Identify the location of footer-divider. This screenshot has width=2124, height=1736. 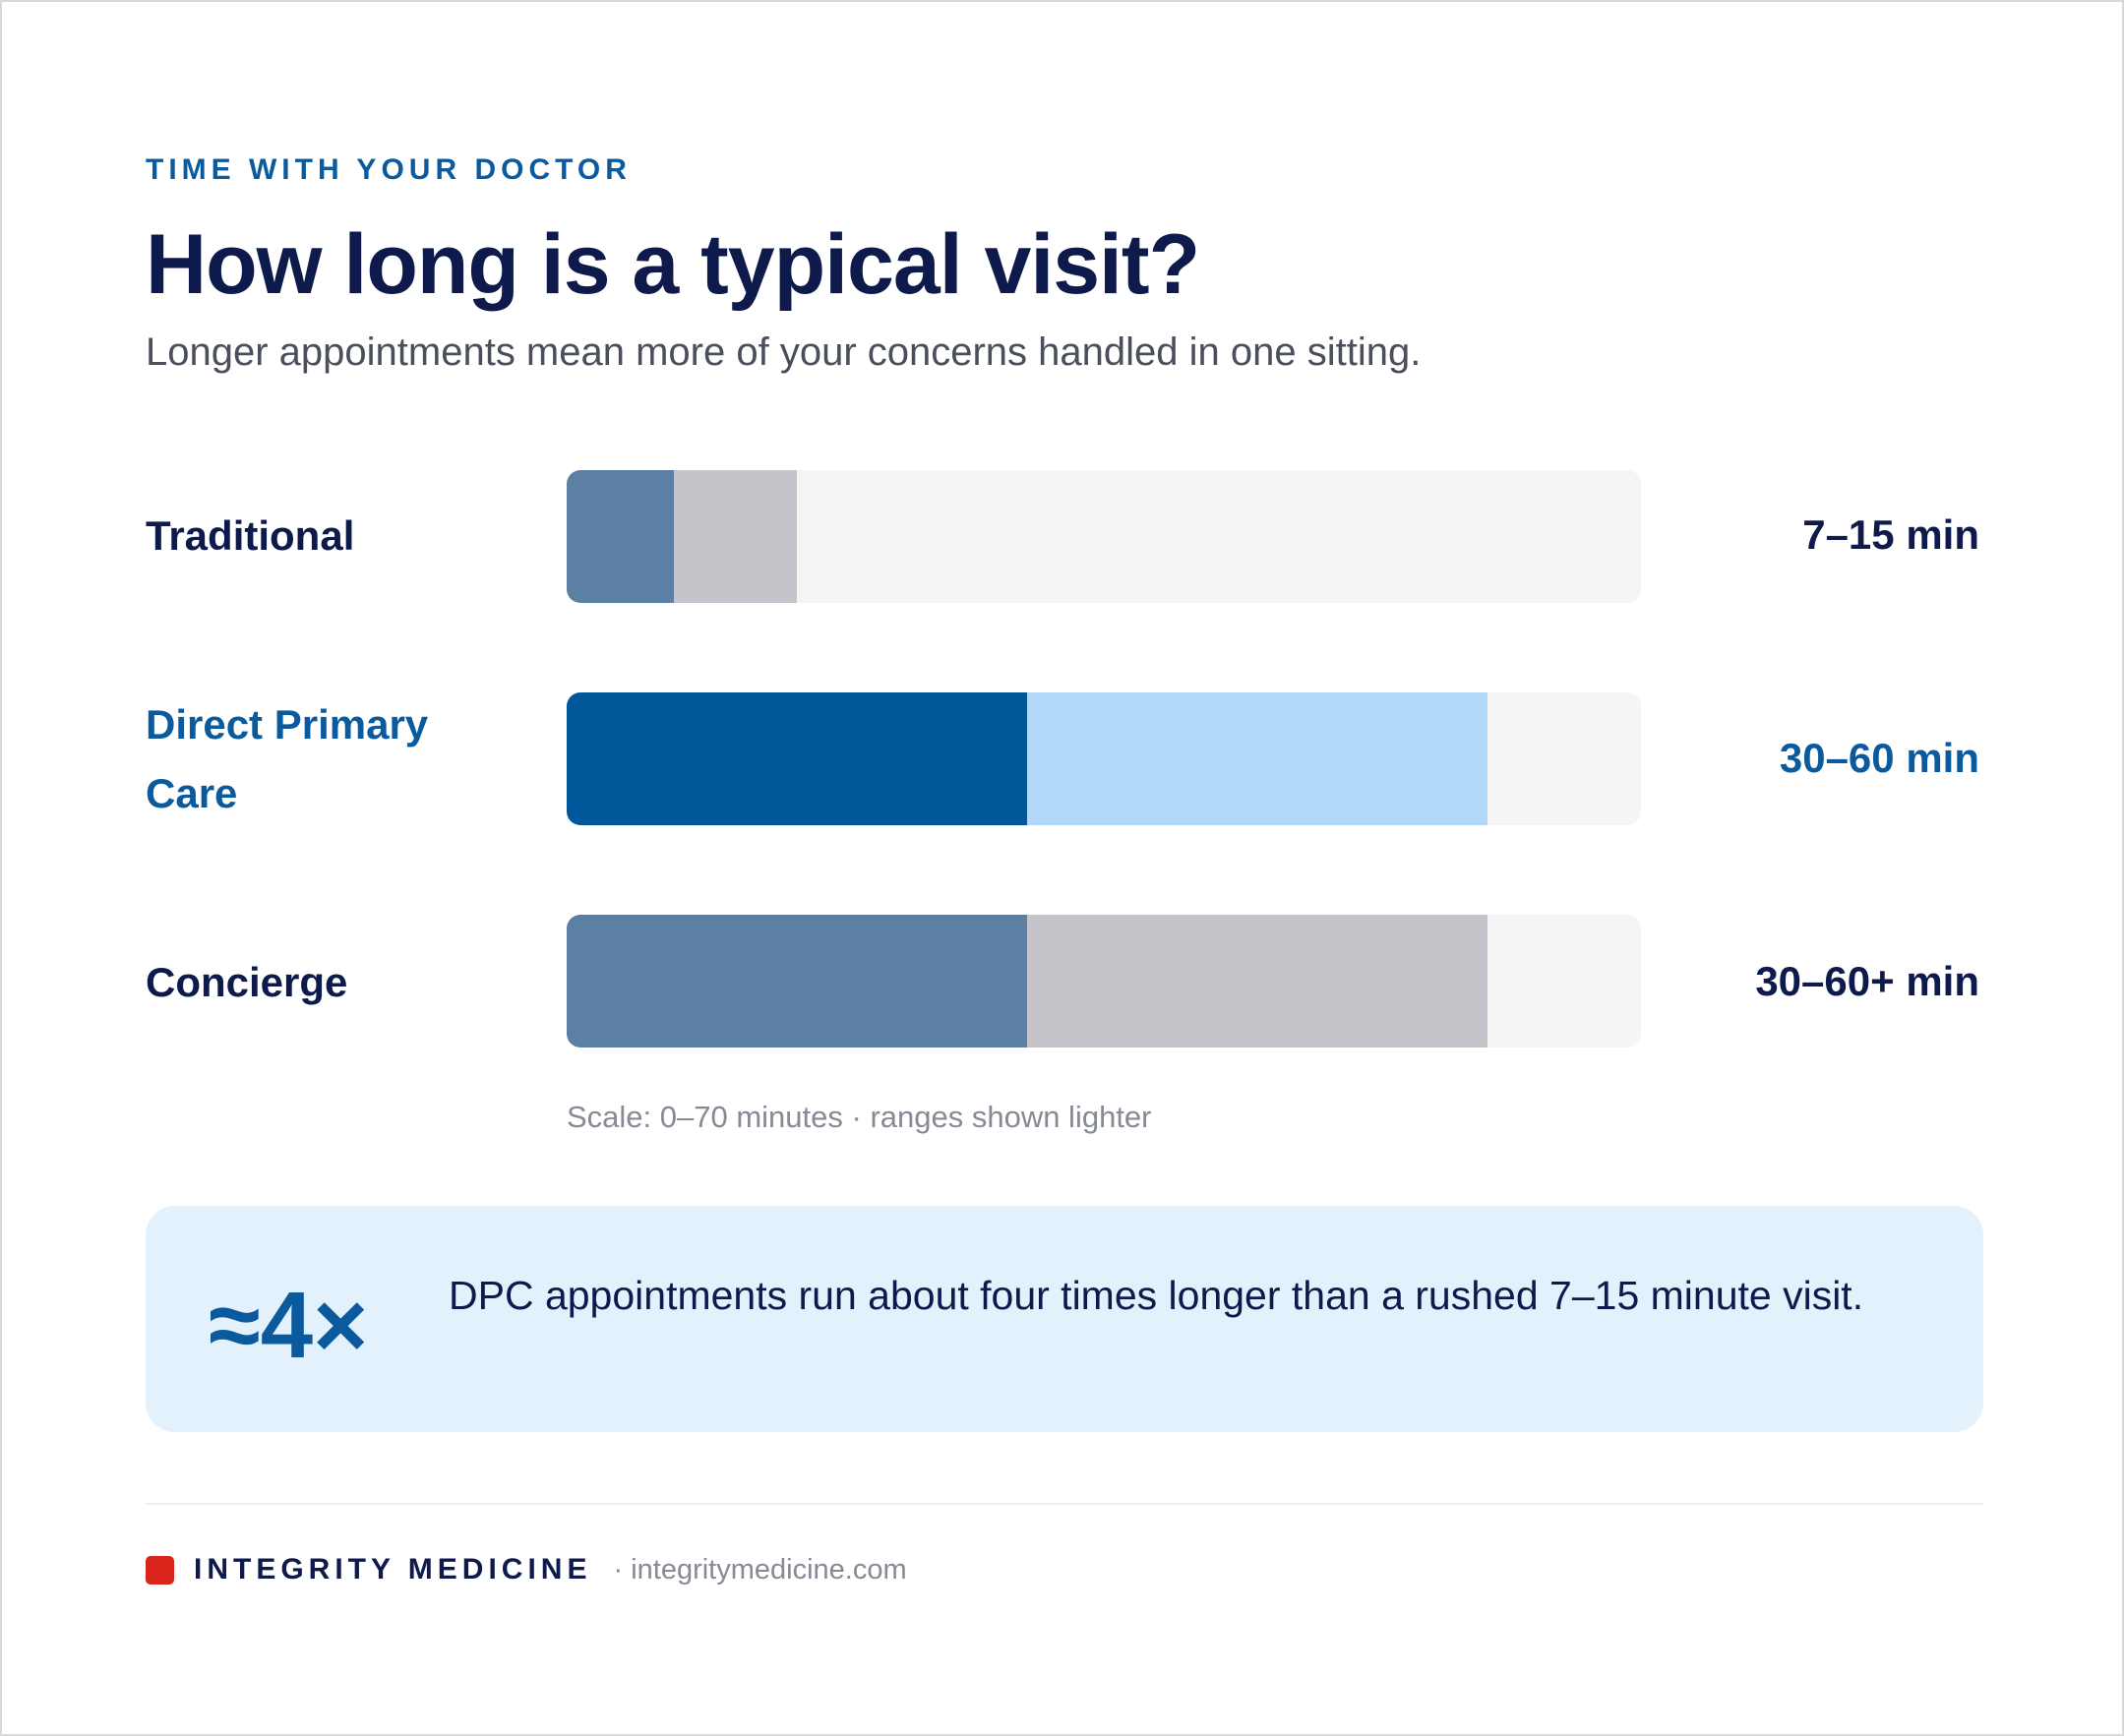
(1064, 1504).